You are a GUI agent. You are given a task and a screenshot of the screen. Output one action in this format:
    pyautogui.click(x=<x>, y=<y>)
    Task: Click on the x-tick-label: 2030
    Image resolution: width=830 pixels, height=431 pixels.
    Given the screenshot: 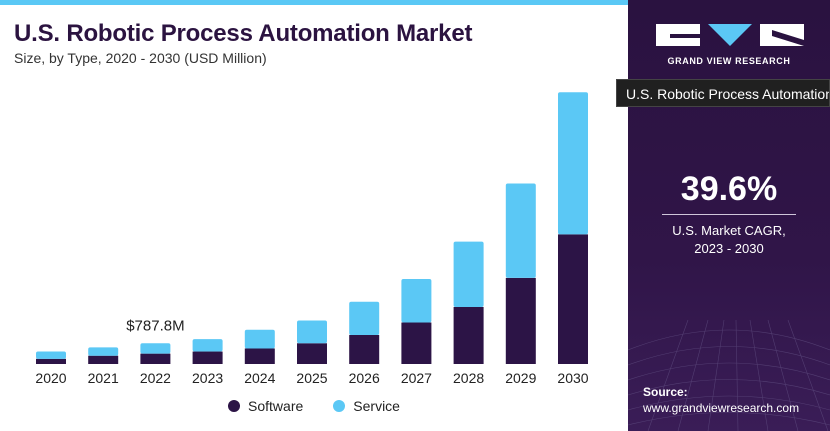 What is the action you would take?
    pyautogui.click(x=572, y=378)
    